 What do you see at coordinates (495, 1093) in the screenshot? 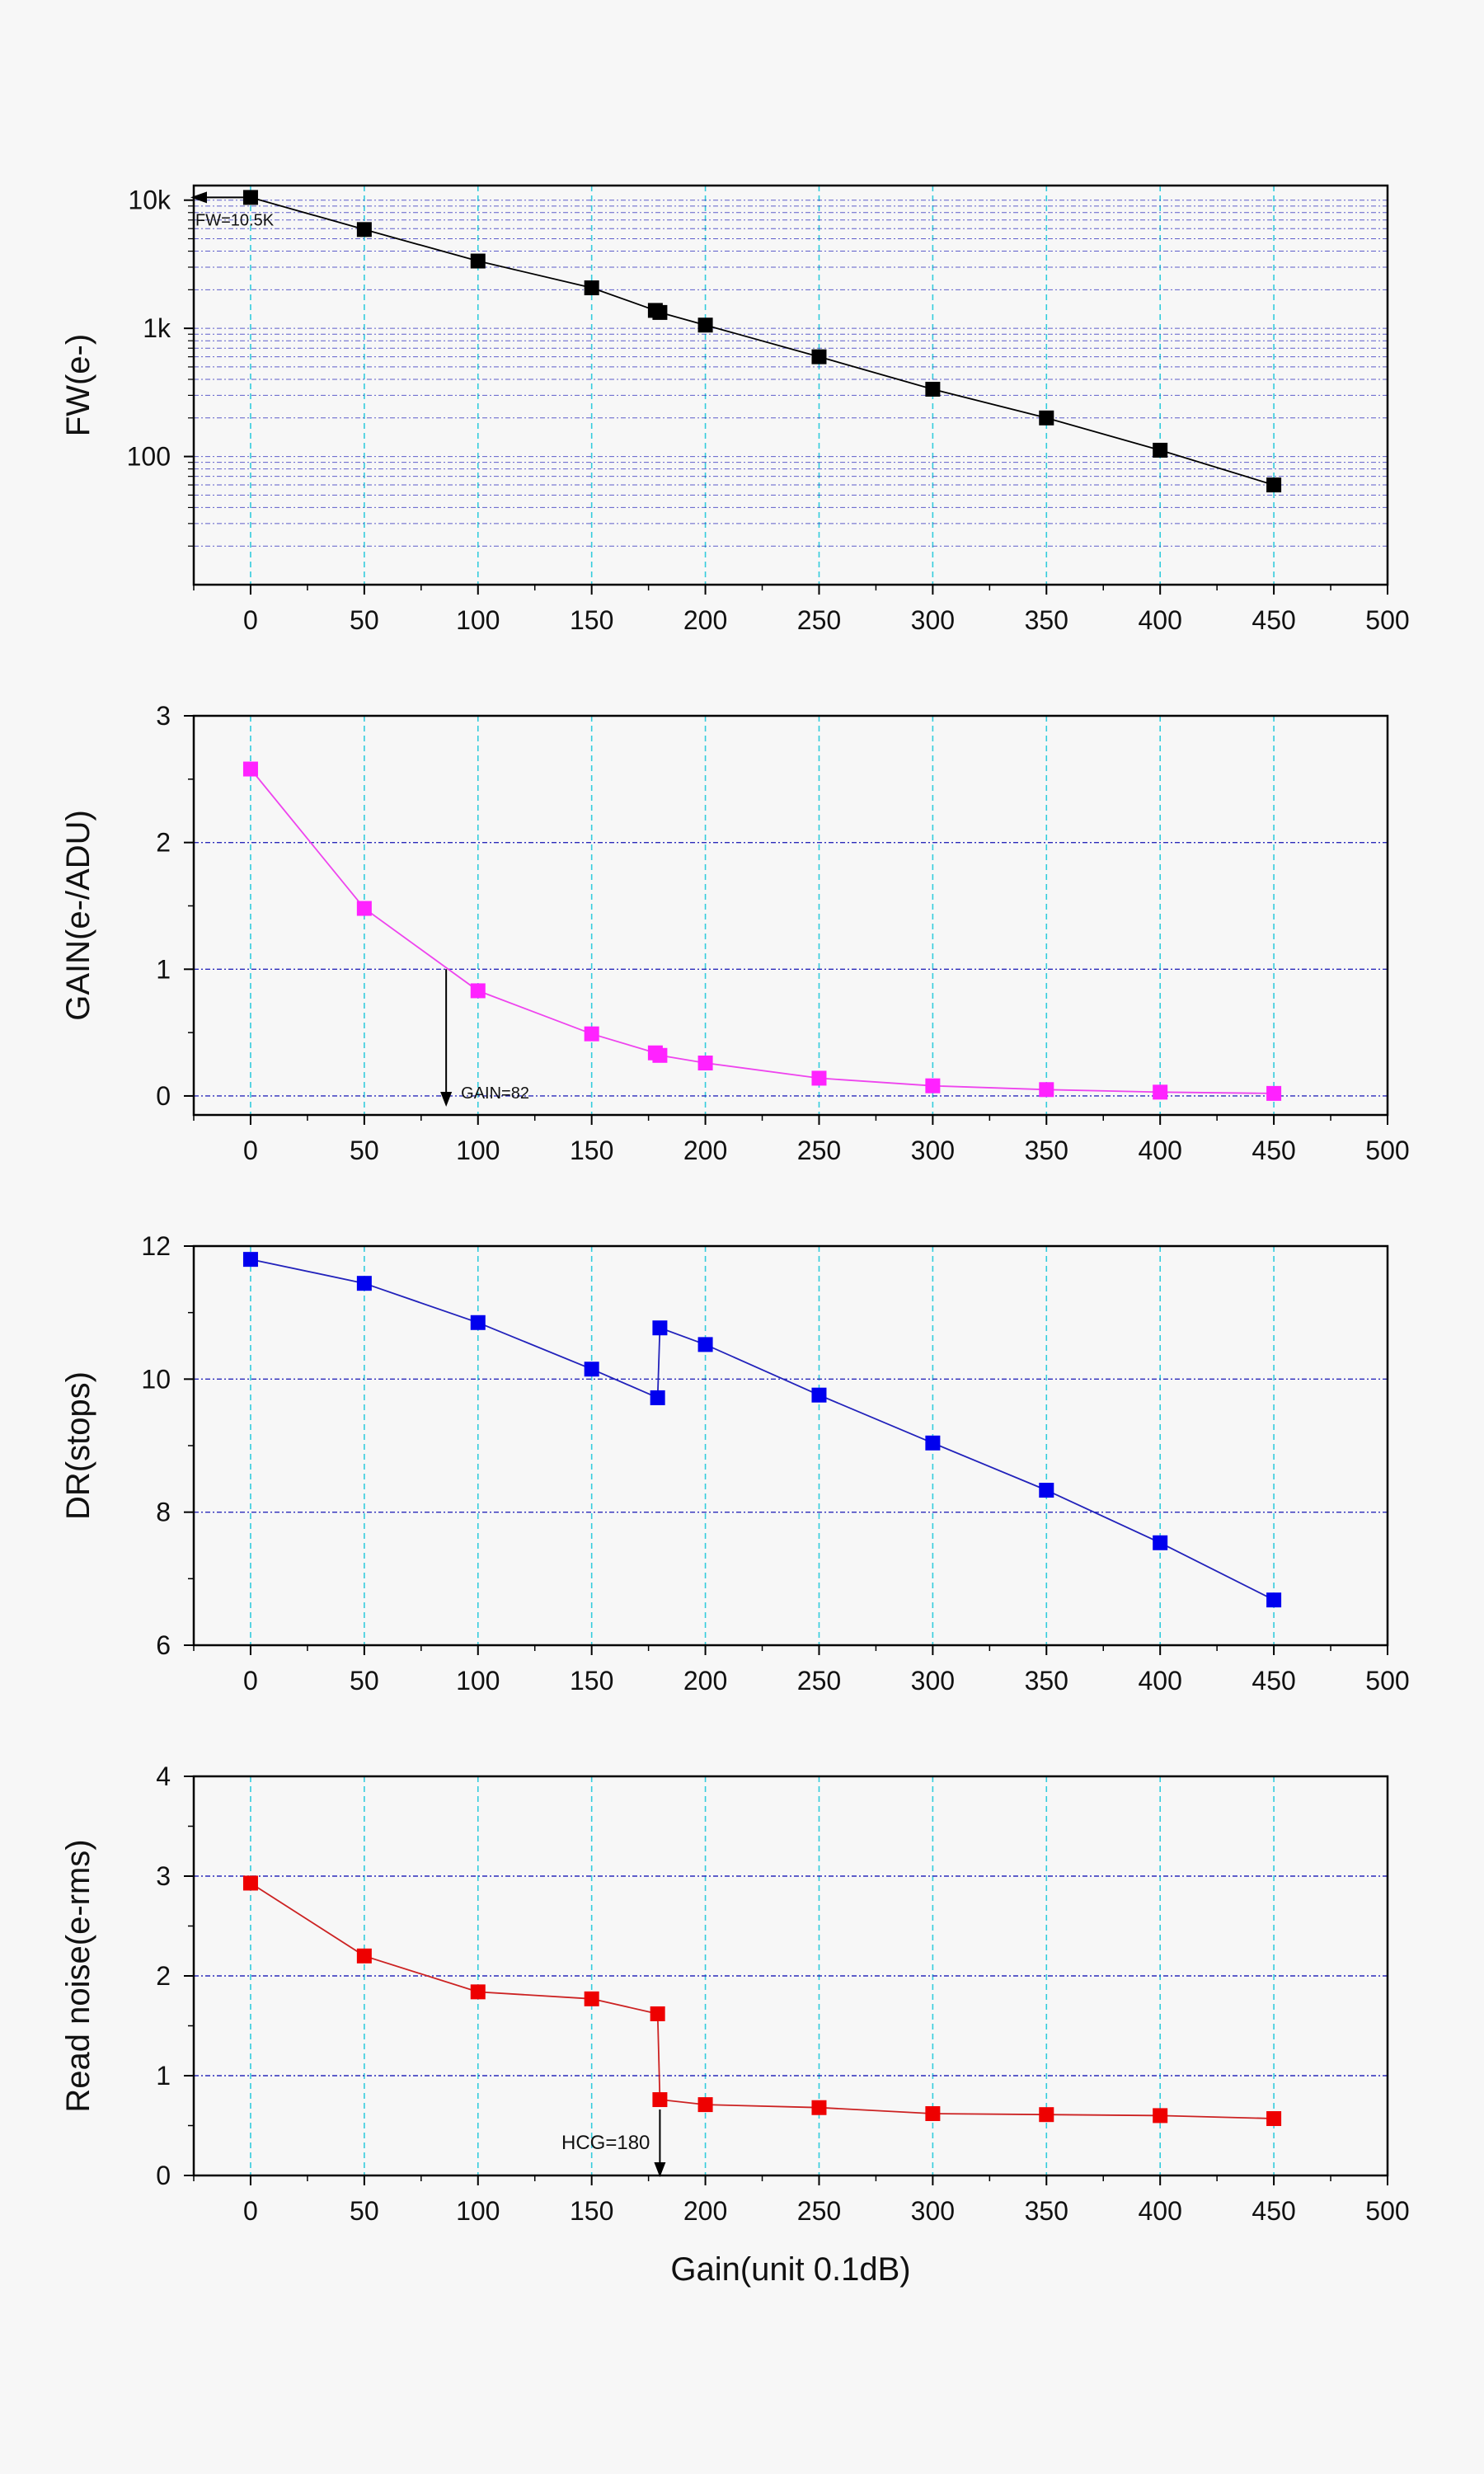
I see `annotation-label: GAIN=82` at bounding box center [495, 1093].